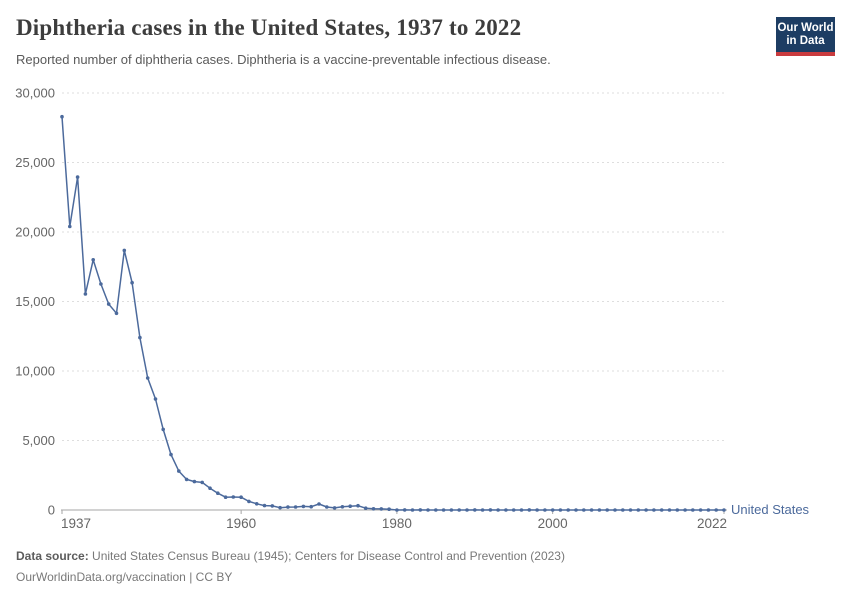  What do you see at coordinates (76, 523) in the screenshot?
I see `x-axis-tick-label: 1937` at bounding box center [76, 523].